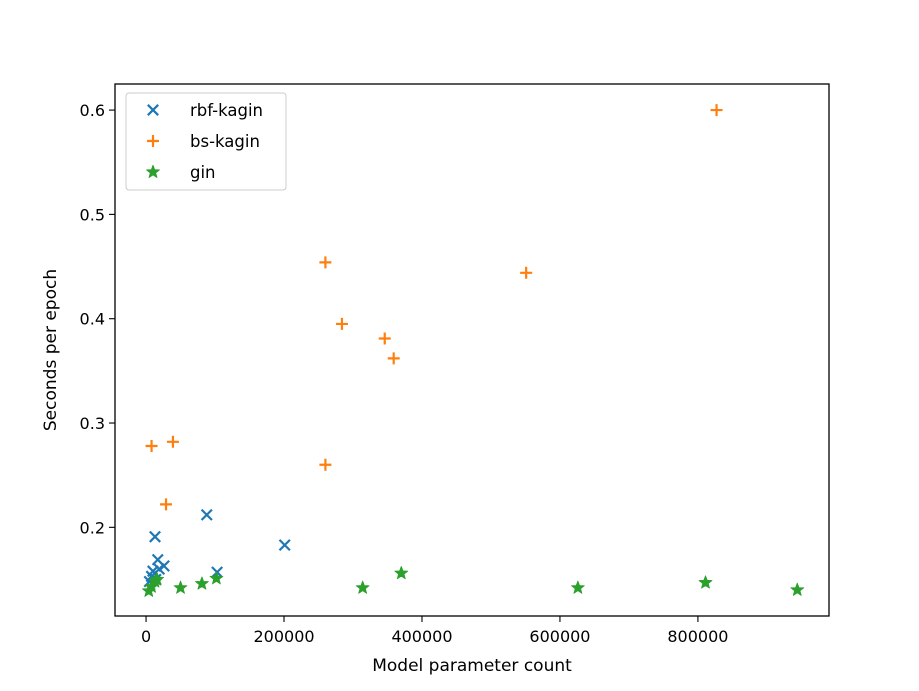 Image resolution: width=919 pixels, height=691 pixels. Describe the element at coordinates (473, 581) in the screenshot. I see `series-gin` at that location.